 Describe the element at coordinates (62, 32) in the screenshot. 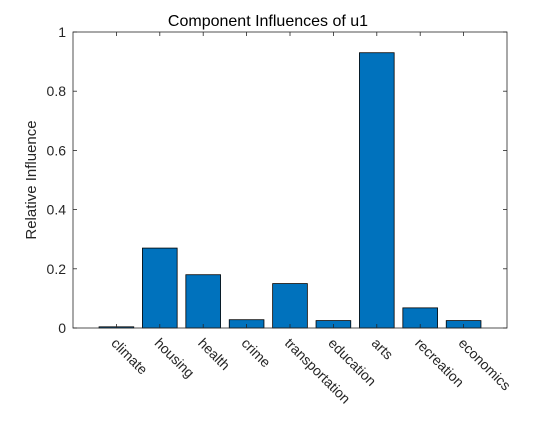

I see `y-tick-label: 1` at that location.